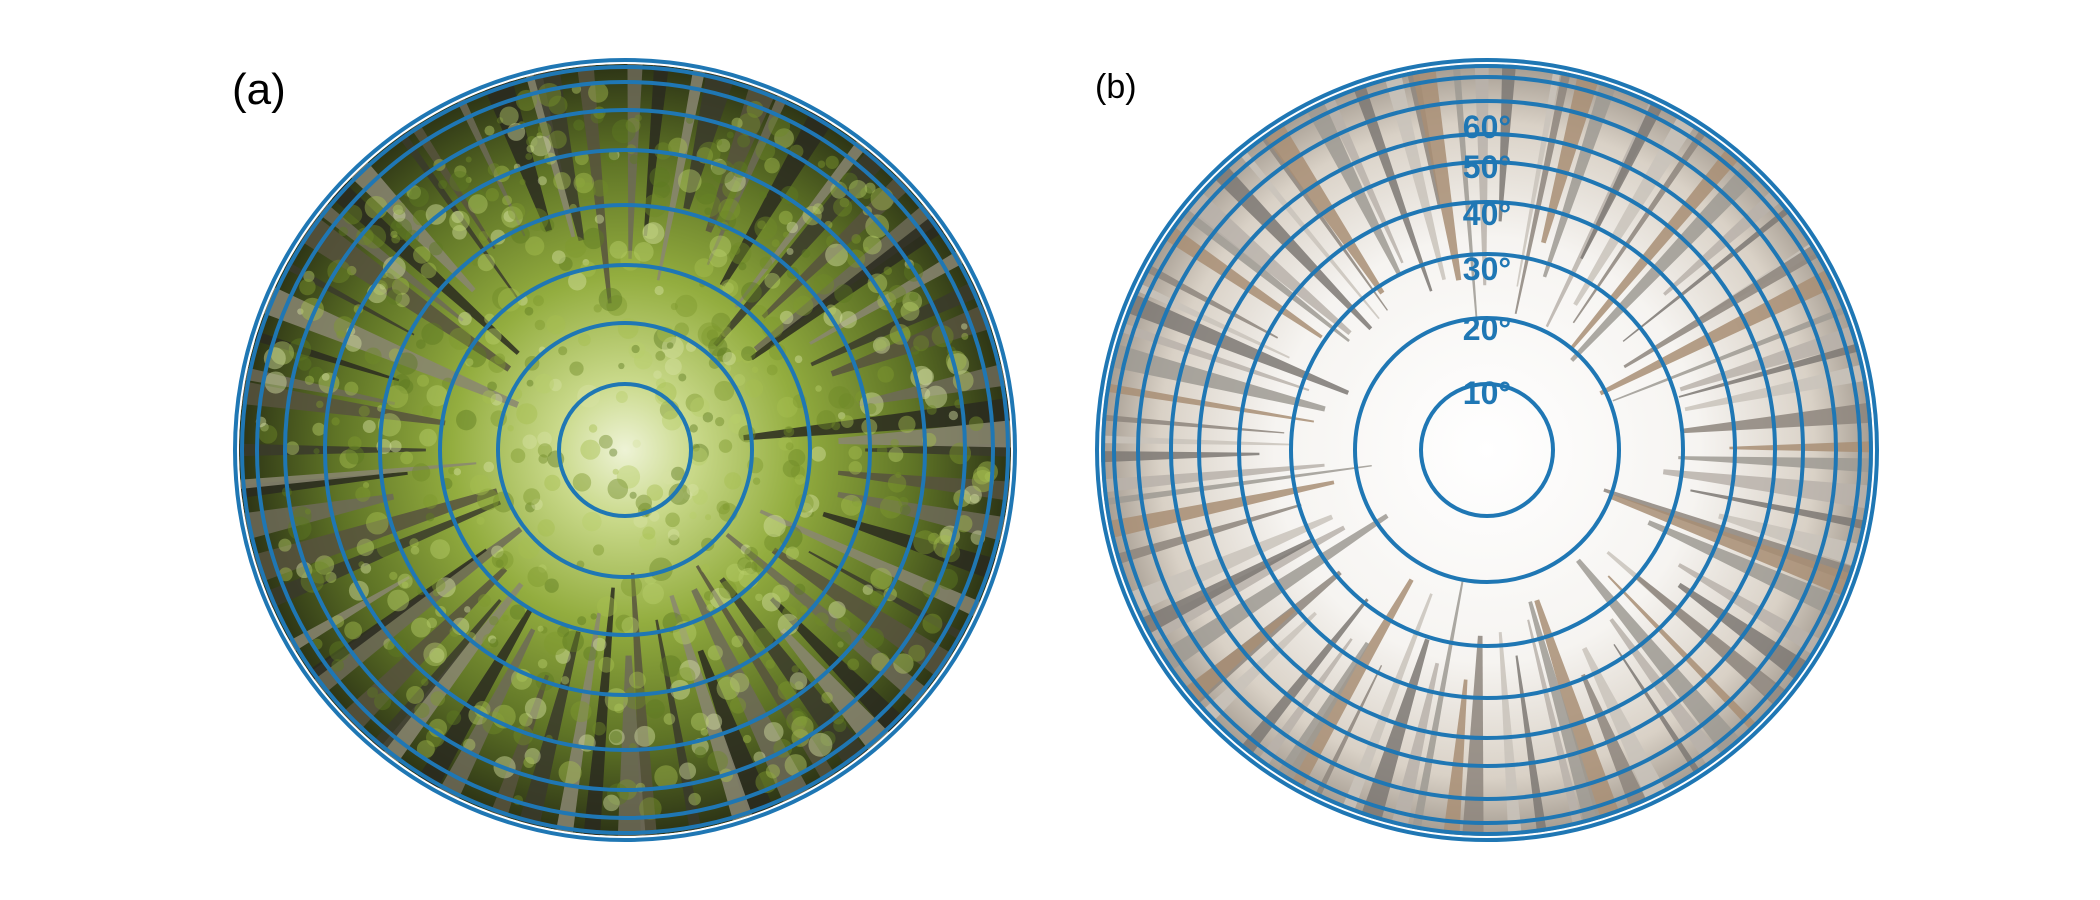 This screenshot has height=900, width=2100. Describe the element at coordinates (1487, 167) in the screenshot. I see `panel-b-ring-label: 50°` at that location.